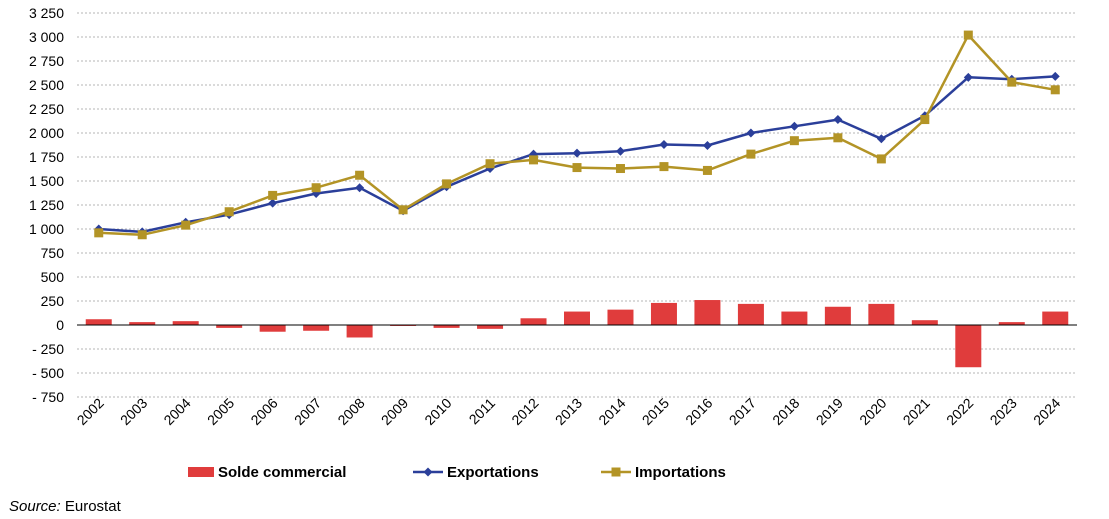 The height and width of the screenshot is (519, 1109). What do you see at coordinates (829, 411) in the screenshot?
I see `x-tick-label: 2019` at bounding box center [829, 411].